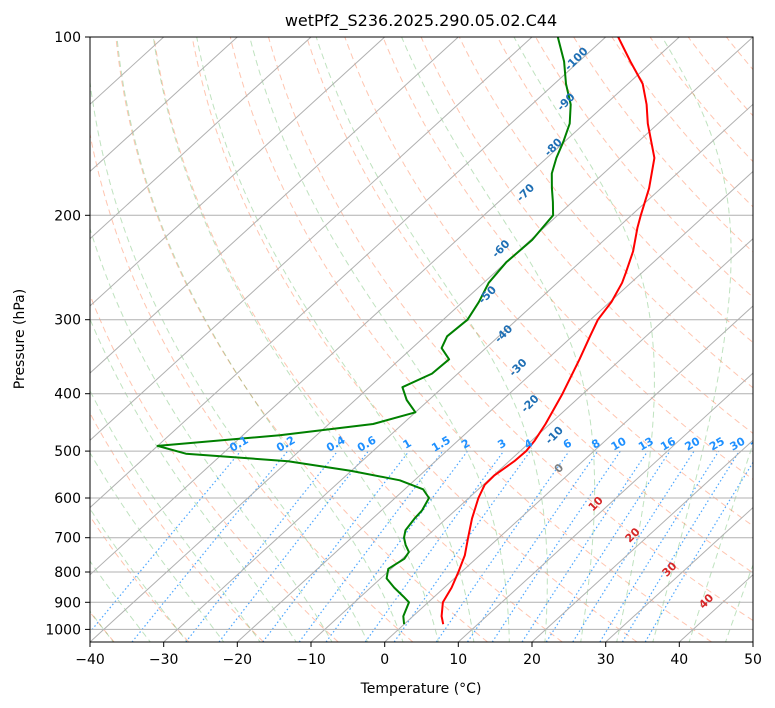 The image size is (775, 708). What do you see at coordinates (67, 321) in the screenshot?
I see `y-tick-label: 300` at bounding box center [67, 321].